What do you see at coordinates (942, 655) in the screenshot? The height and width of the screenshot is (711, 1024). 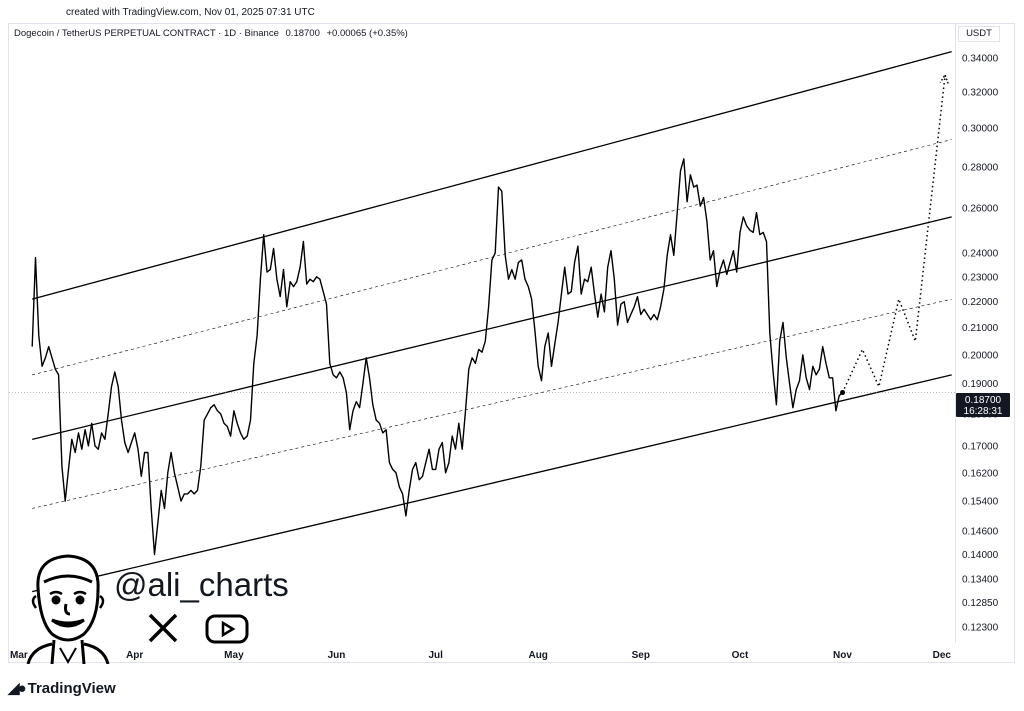 I see `x-tick-label: Dec` at bounding box center [942, 655].